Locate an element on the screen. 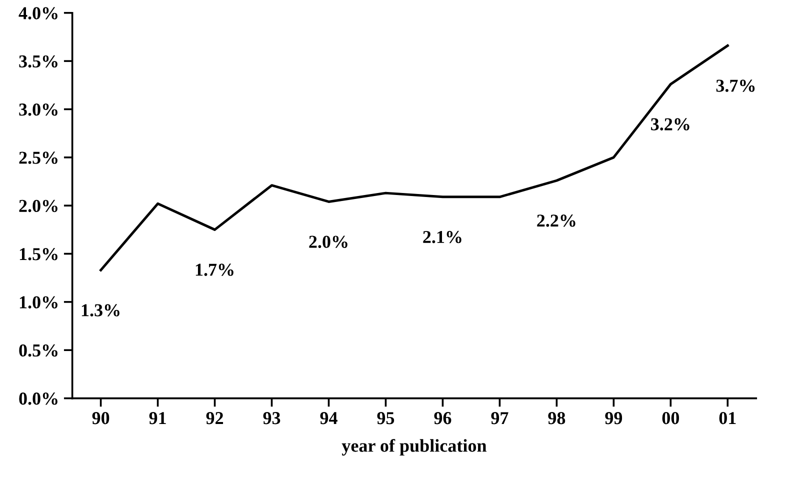 The height and width of the screenshot is (477, 786). annotation: 2.1% is located at coordinates (442, 237).